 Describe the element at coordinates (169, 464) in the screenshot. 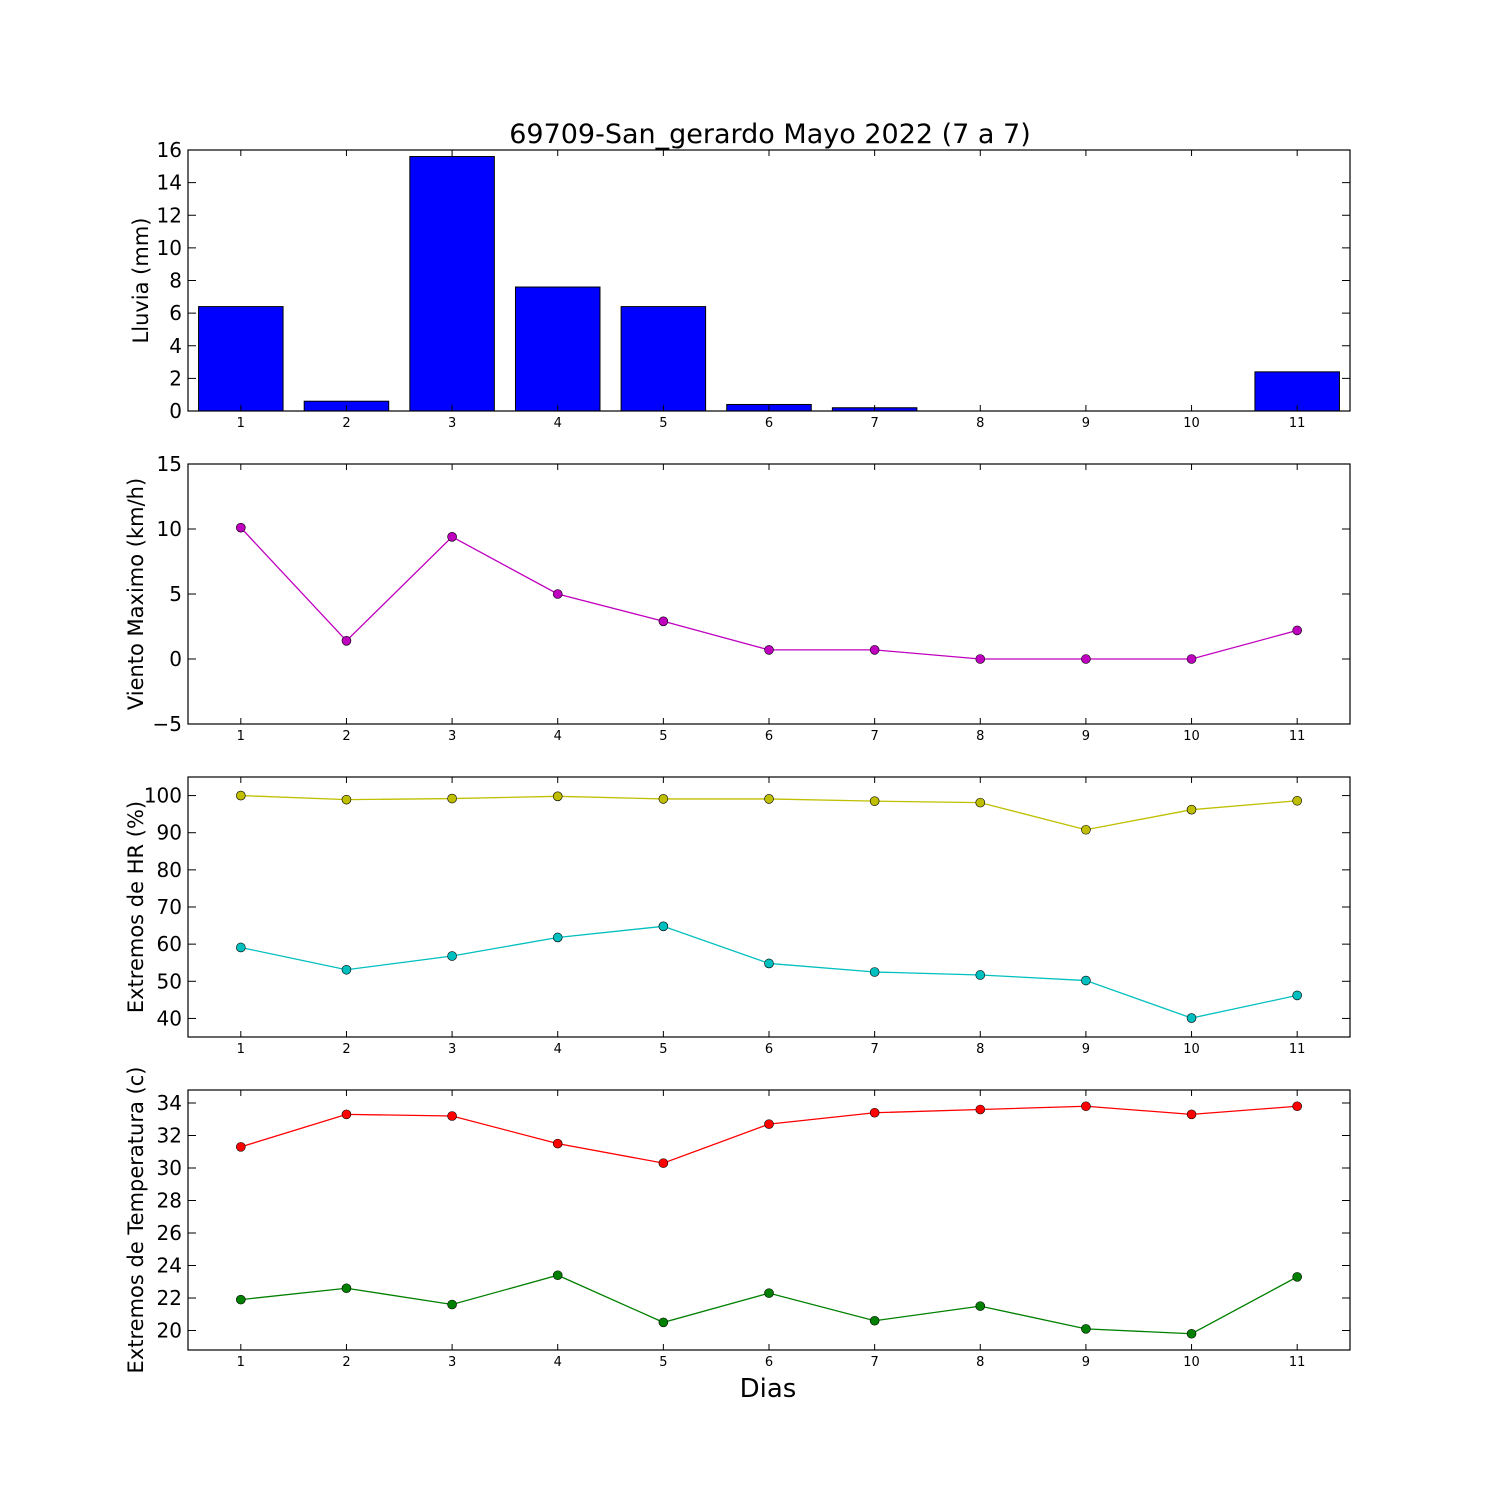

I see `max-wind-ytick-label-4: 15` at that location.